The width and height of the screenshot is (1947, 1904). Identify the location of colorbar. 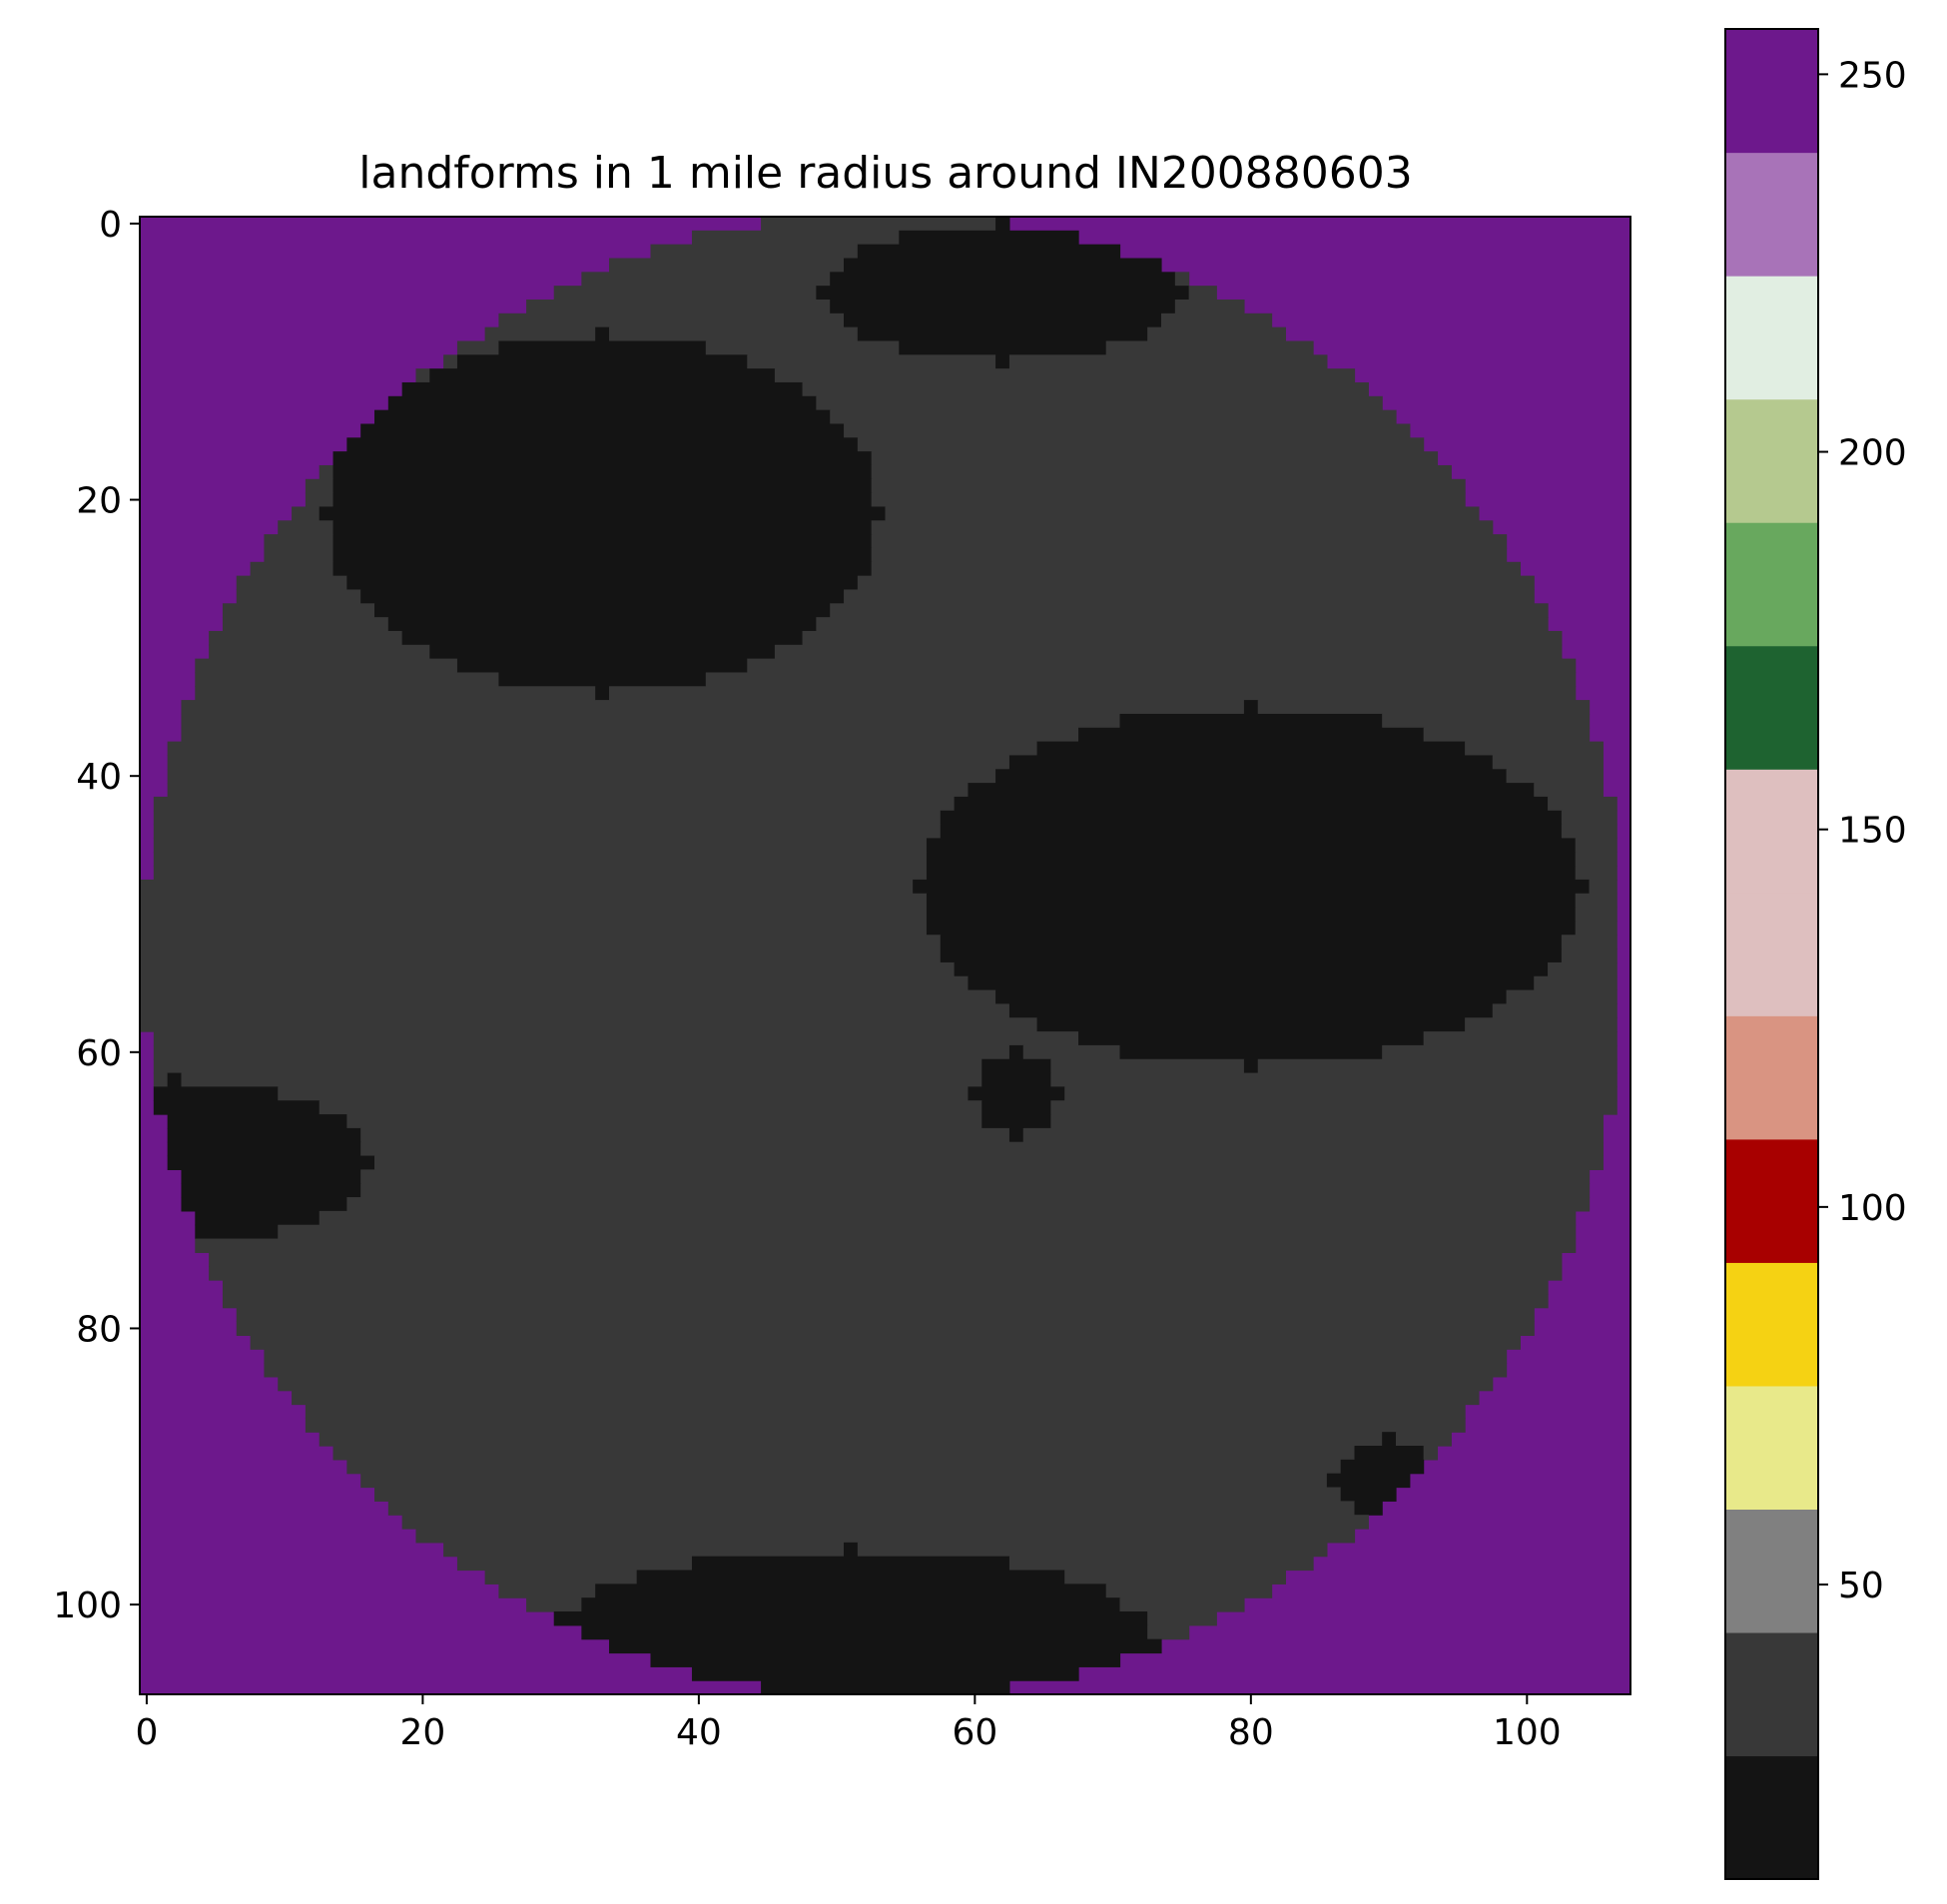
(1772, 954).